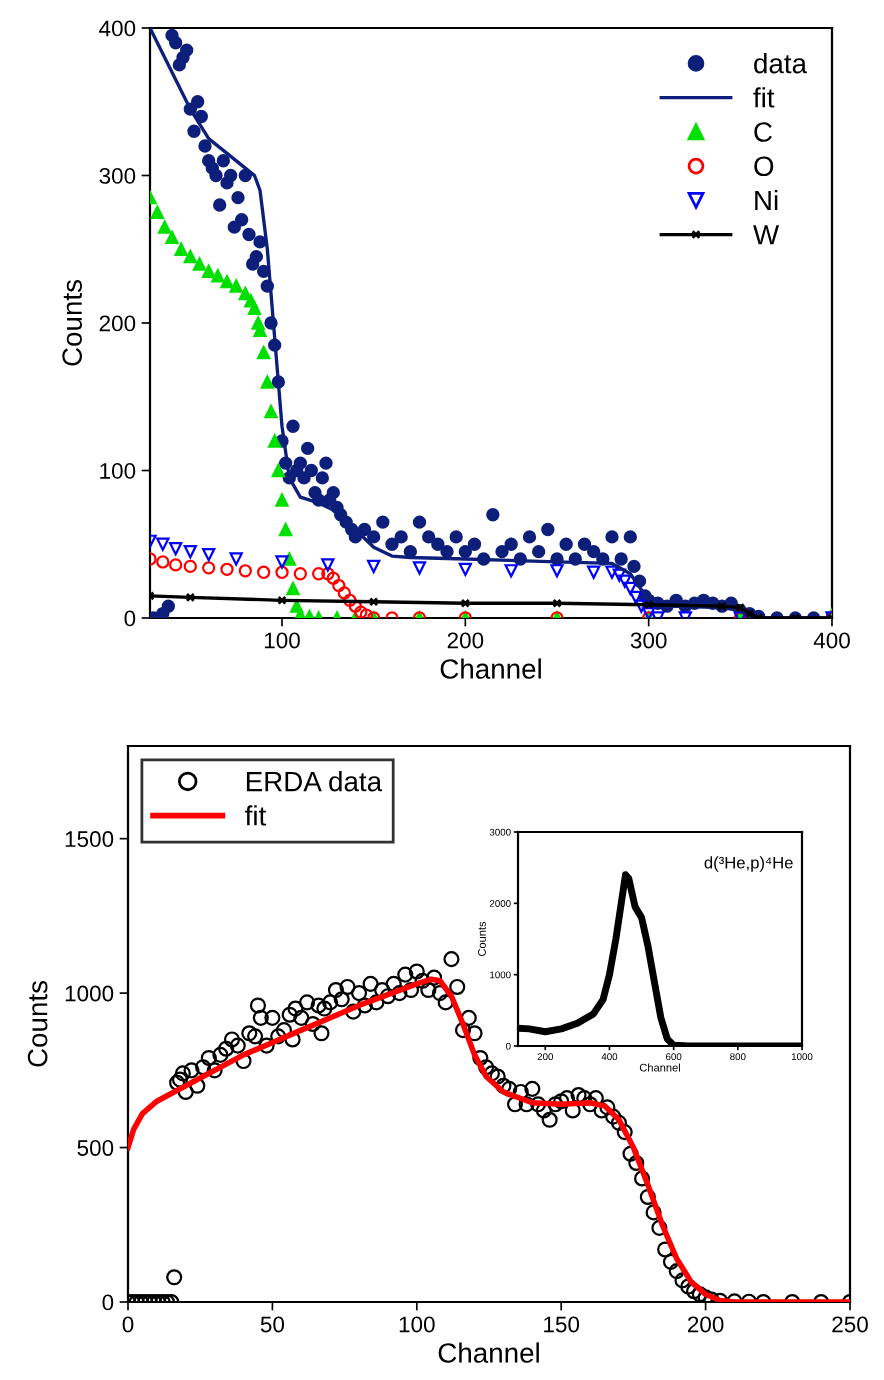  Describe the element at coordinates (780, 63) in the screenshot. I see `legend-label: data` at that location.